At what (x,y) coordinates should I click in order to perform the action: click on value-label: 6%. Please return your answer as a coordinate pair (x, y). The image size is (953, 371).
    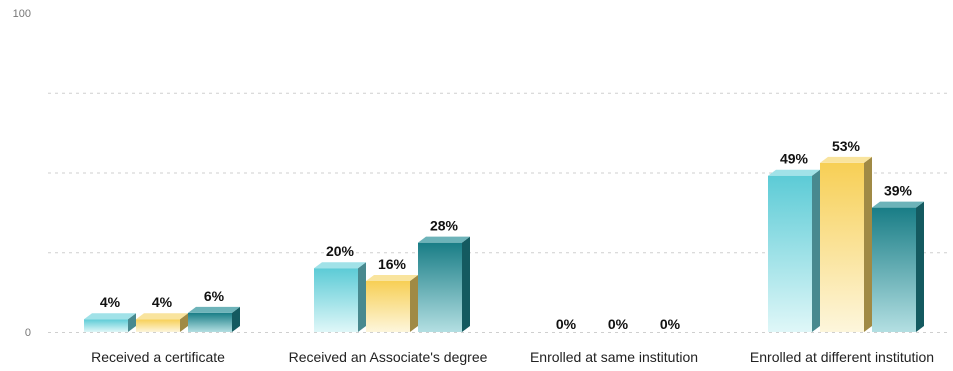
    Looking at the image, I should click on (214, 296).